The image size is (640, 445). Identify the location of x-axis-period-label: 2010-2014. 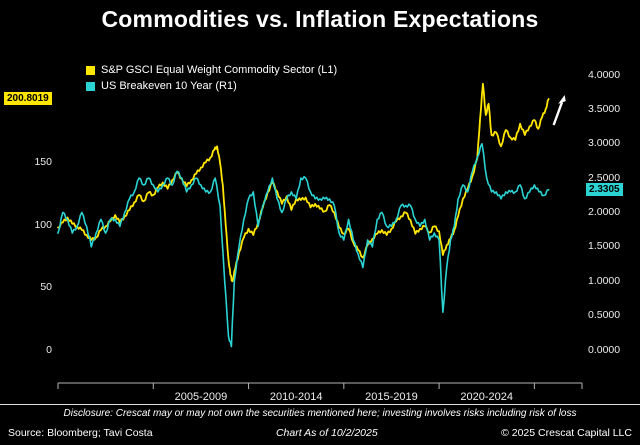
(296, 397).